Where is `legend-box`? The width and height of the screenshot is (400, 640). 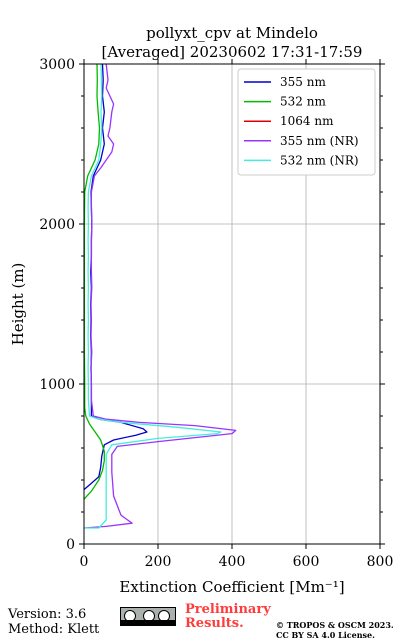 legend-box is located at coordinates (306, 122).